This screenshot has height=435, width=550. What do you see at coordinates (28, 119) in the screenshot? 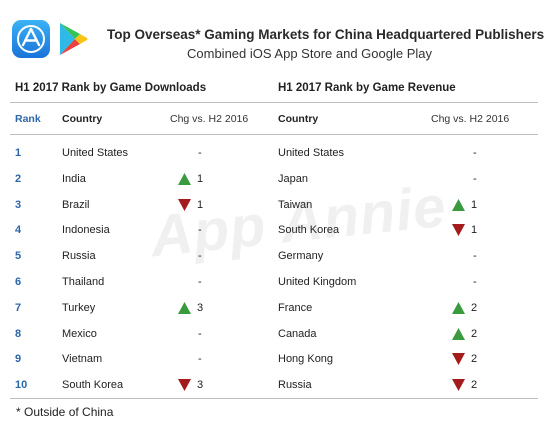
I see `rank-column-header: Rank` at bounding box center [28, 119].